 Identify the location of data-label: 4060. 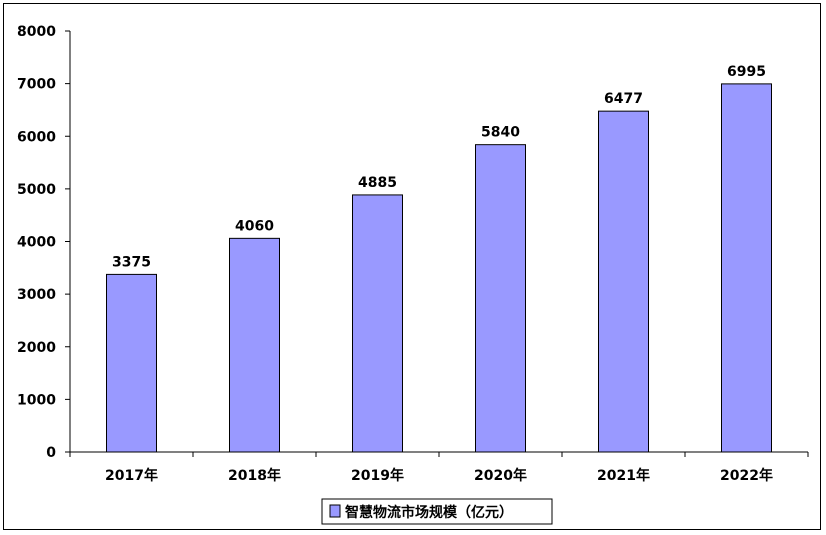
(254, 226).